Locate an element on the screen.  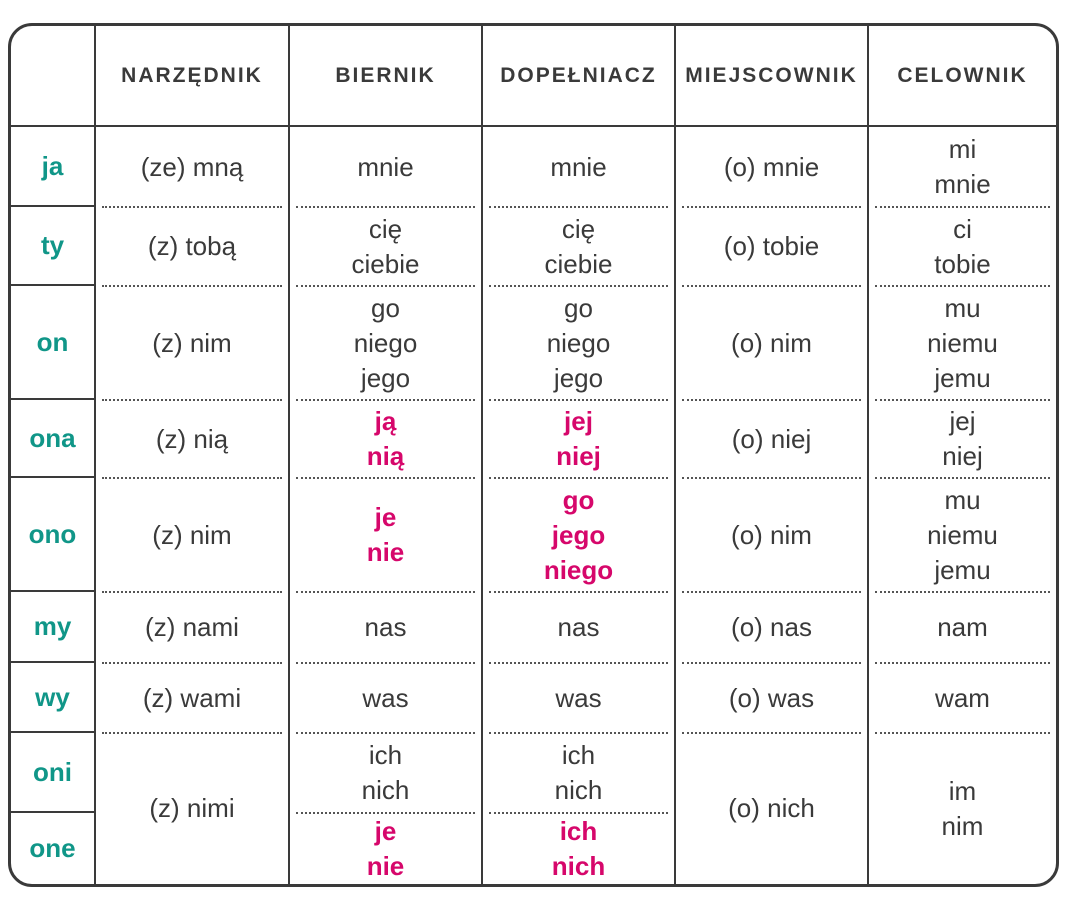
cell-wy-narze-dnik: (z) wami is located at coordinates (193, 698).